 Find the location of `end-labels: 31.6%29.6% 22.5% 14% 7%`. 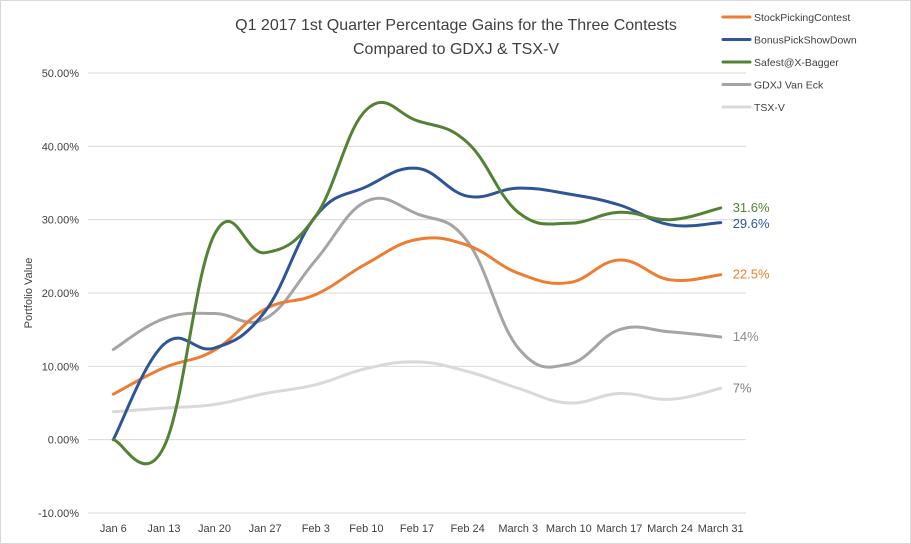

end-labels: 31.6%29.6% 22.5% 14% 7% is located at coordinates (751, 297).